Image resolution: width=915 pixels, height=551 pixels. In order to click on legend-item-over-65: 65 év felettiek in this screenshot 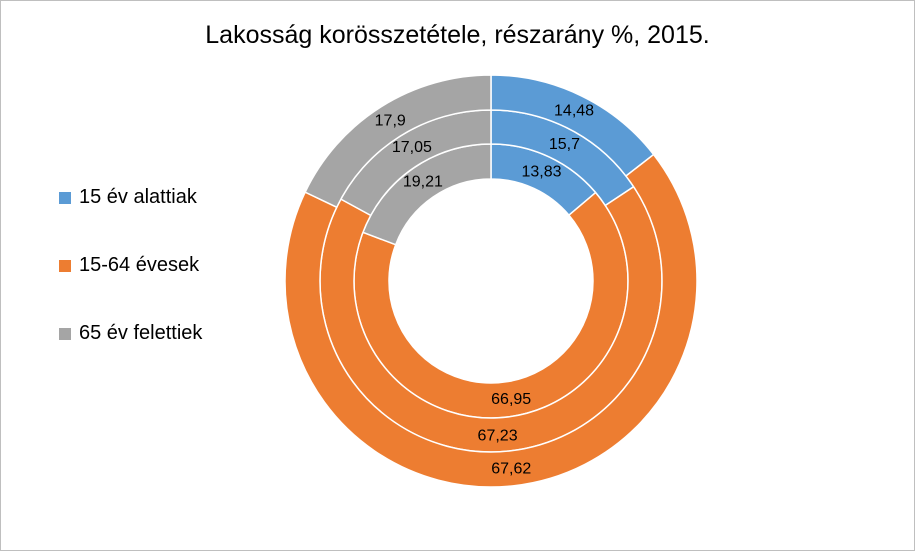, I will do `click(130, 333)`.